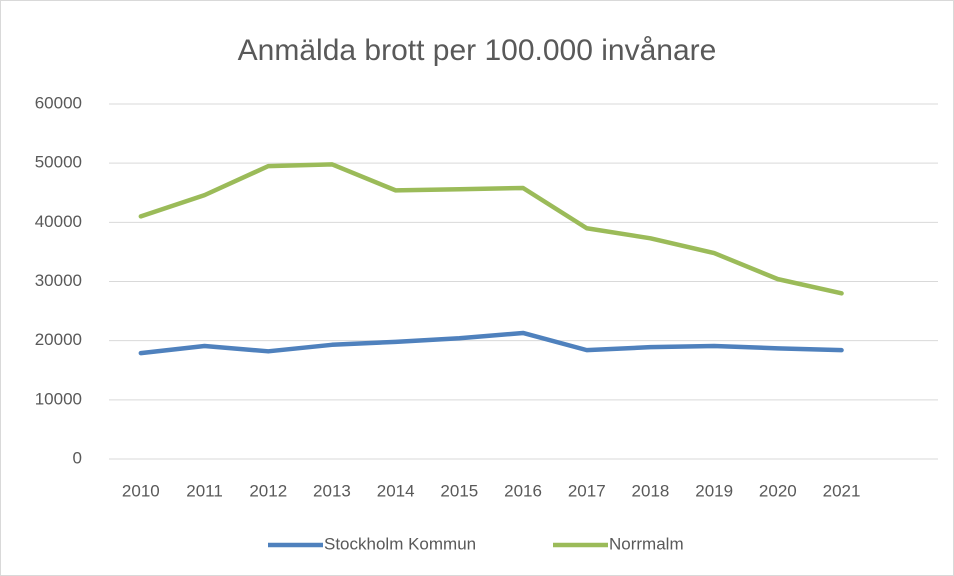 The image size is (954, 576). Describe the element at coordinates (842, 490) in the screenshot. I see `x-tick-label: 2021` at that location.